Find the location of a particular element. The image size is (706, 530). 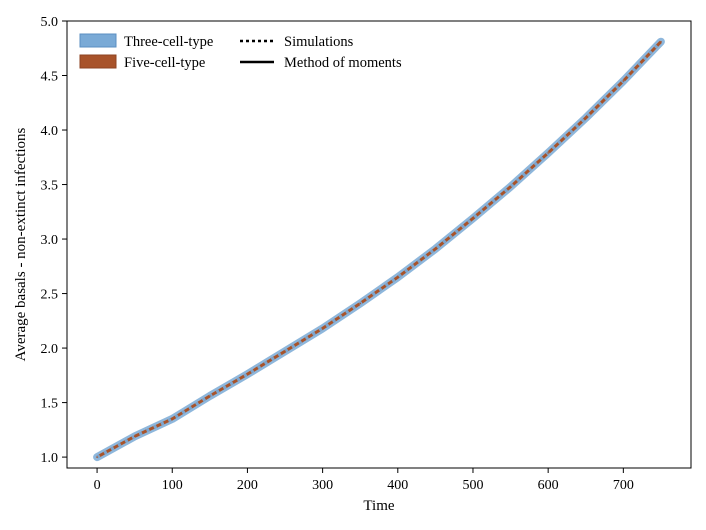

legend-swatch-five-cell-type is located at coordinates (98, 61).